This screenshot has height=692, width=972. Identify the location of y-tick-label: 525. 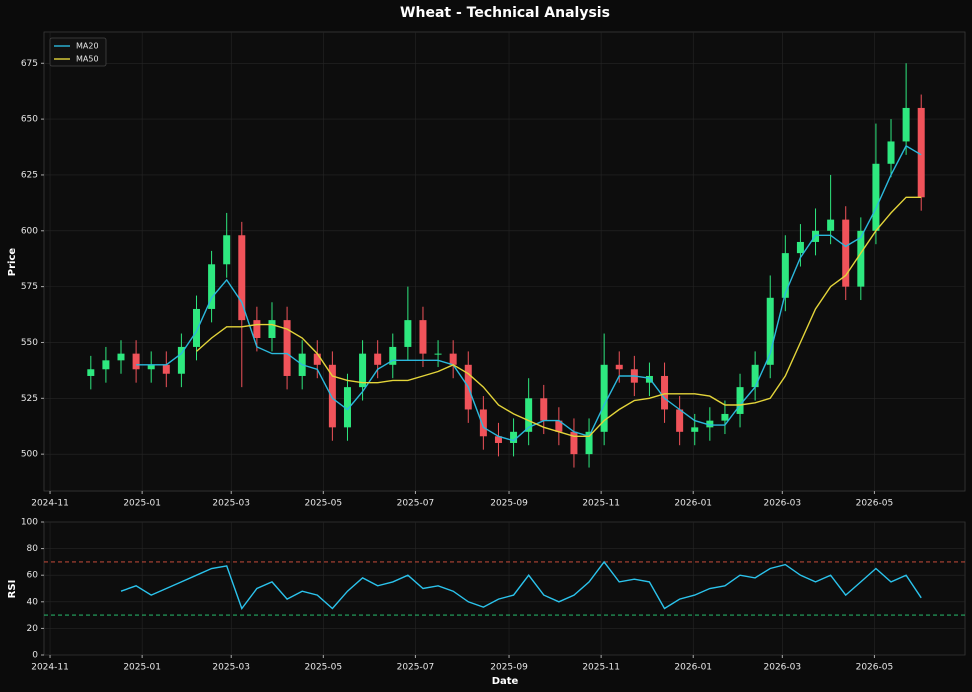
(29, 399).